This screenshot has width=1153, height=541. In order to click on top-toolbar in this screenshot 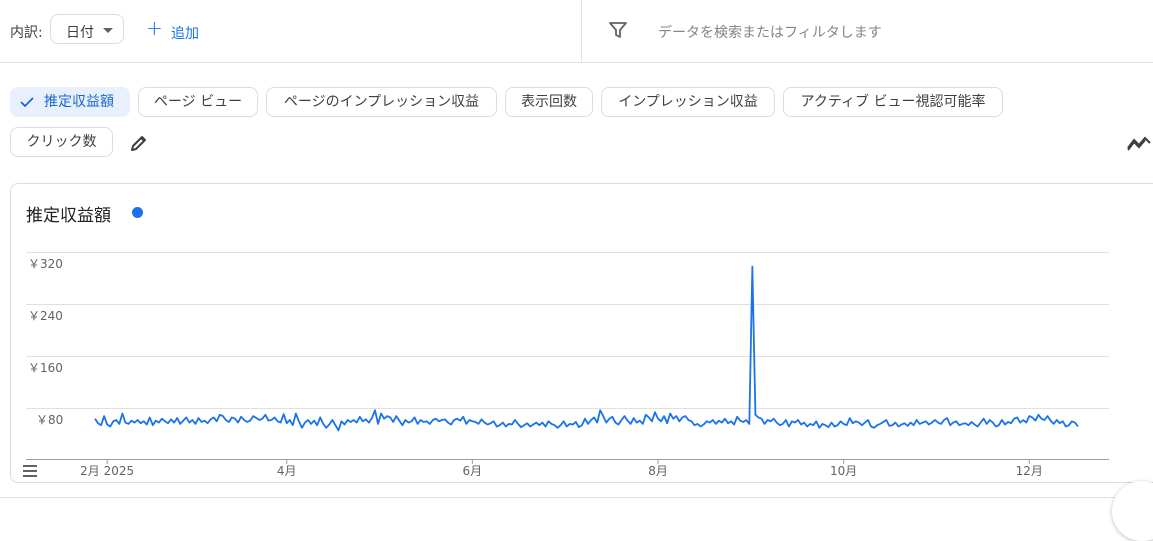, I will do `click(576, 31)`.